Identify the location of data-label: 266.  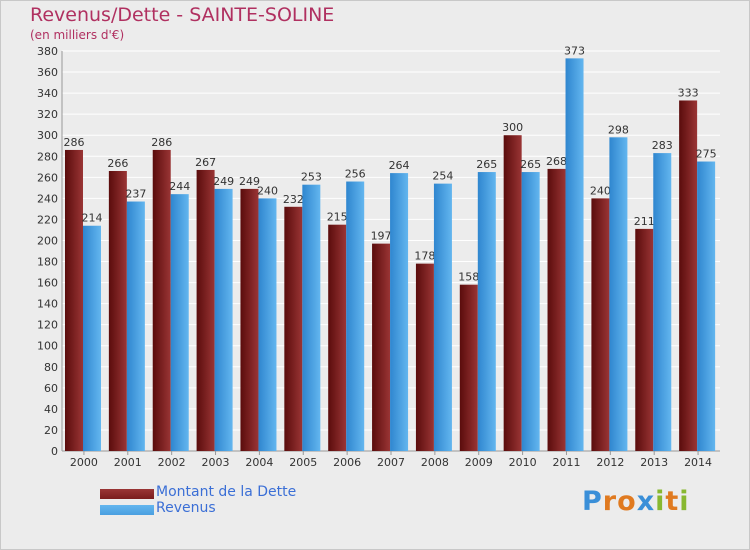
(117, 163).